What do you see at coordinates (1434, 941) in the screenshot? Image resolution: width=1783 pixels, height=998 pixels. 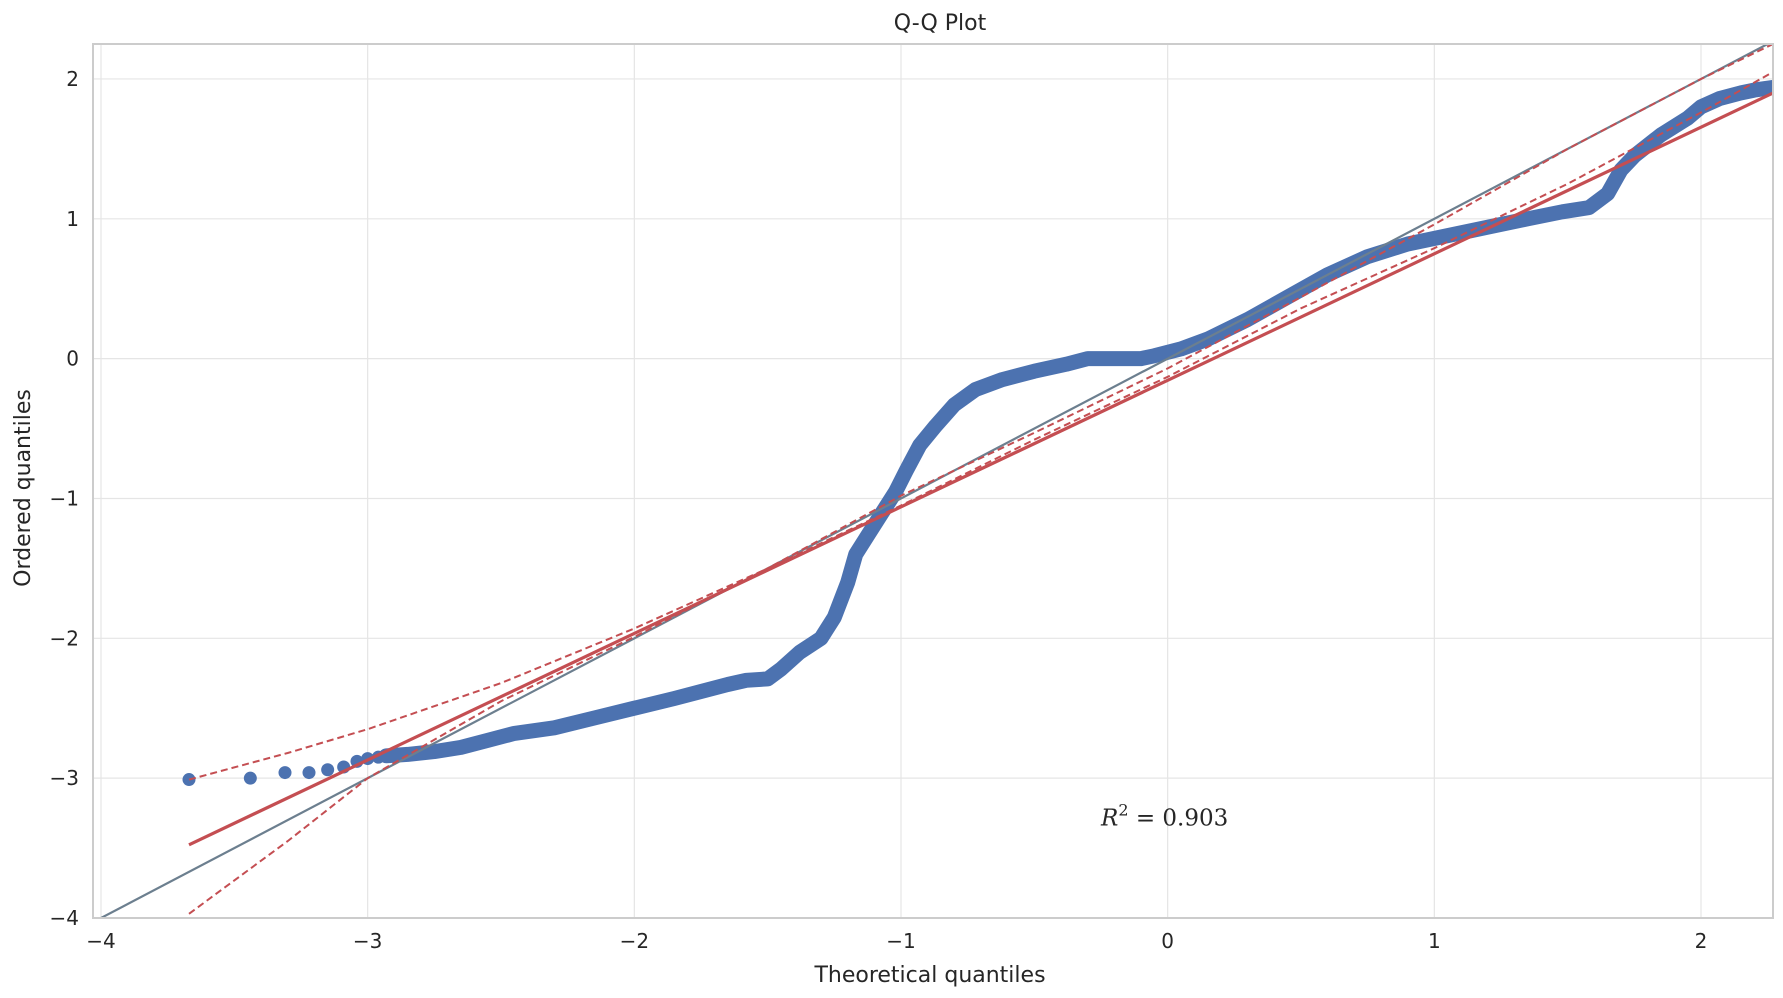 I see `x-tick-label: 1` at bounding box center [1434, 941].